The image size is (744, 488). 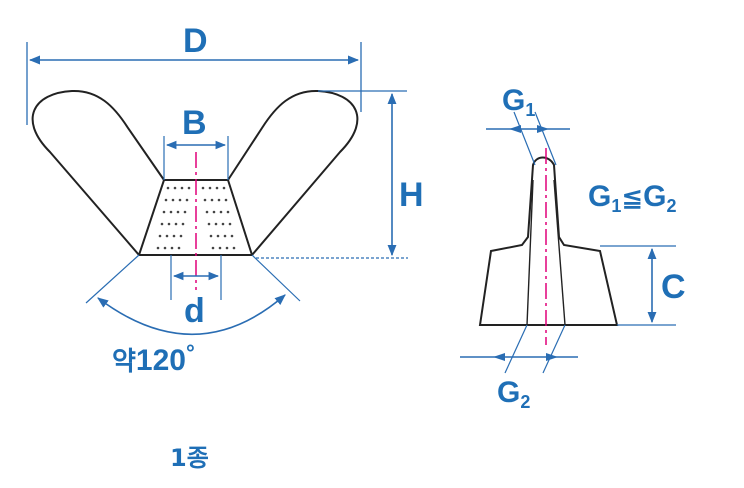 I want to click on relation-label: G1≦G2, so click(x=632, y=198).